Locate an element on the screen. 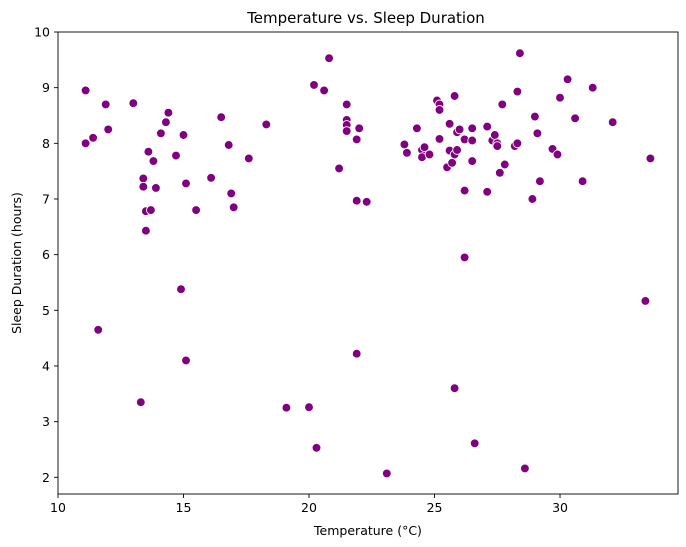  x-tick-label: 10 is located at coordinates (58, 507).